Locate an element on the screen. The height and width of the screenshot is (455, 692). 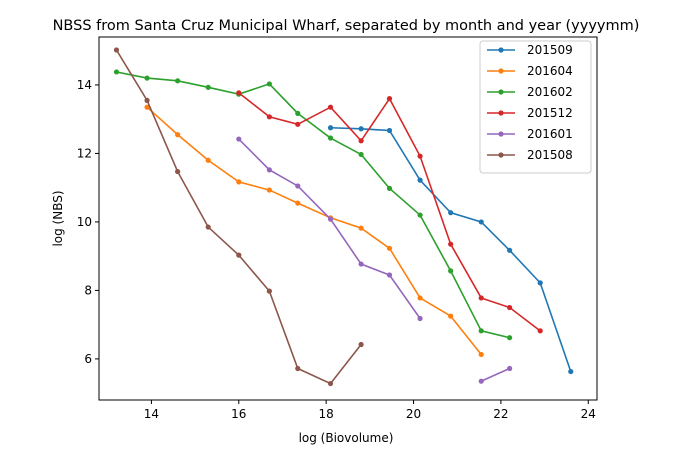
y-tick-label: 10 is located at coordinates (84, 222).